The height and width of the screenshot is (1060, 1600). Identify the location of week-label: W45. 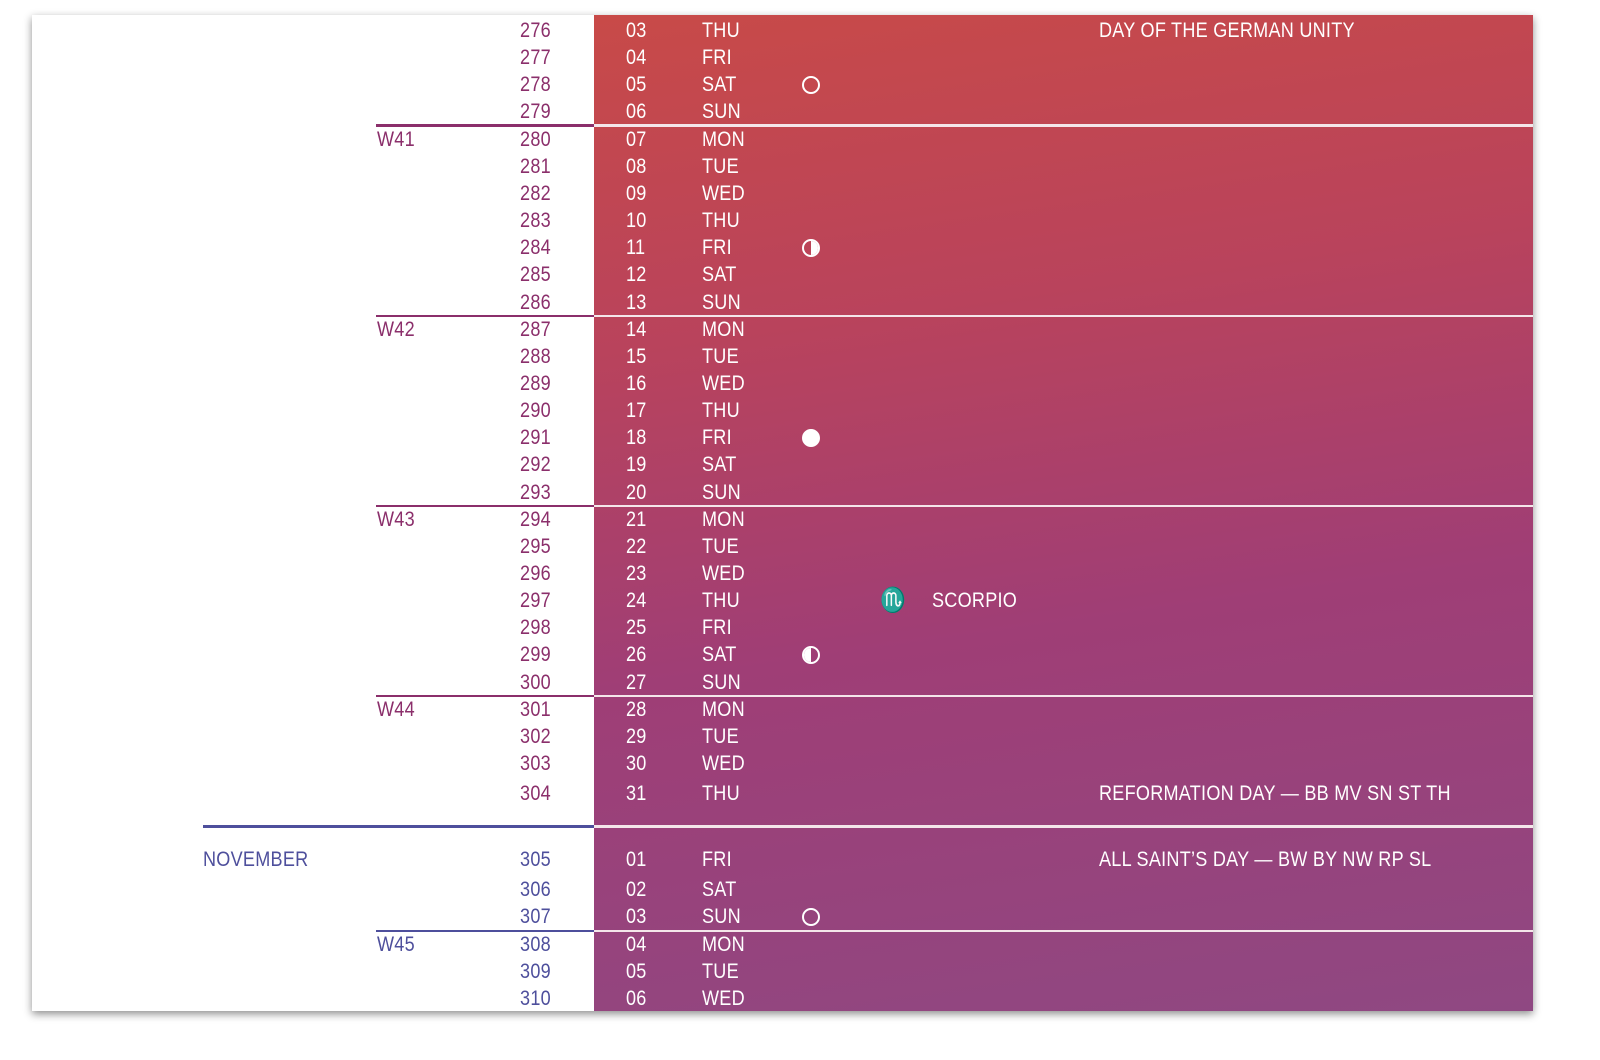
(396, 944).